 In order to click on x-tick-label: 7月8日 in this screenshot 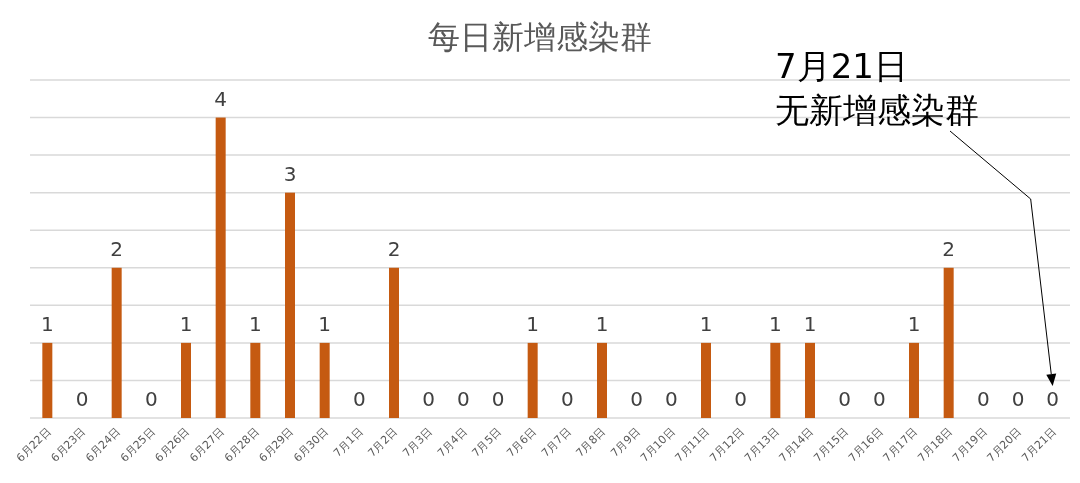, I will do `click(591, 442)`.